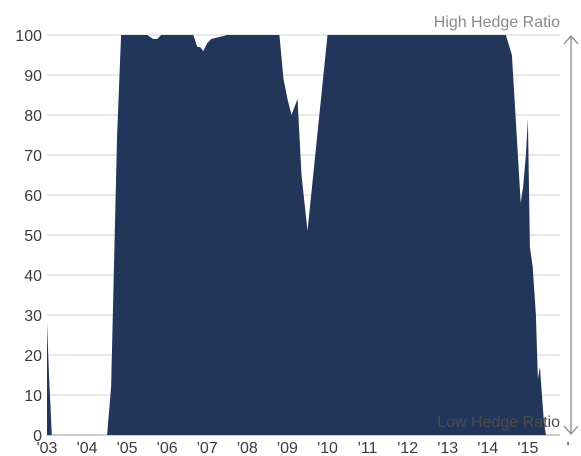  Describe the element at coordinates (47, 448) in the screenshot. I see `x-tick-label-0: '03` at that location.